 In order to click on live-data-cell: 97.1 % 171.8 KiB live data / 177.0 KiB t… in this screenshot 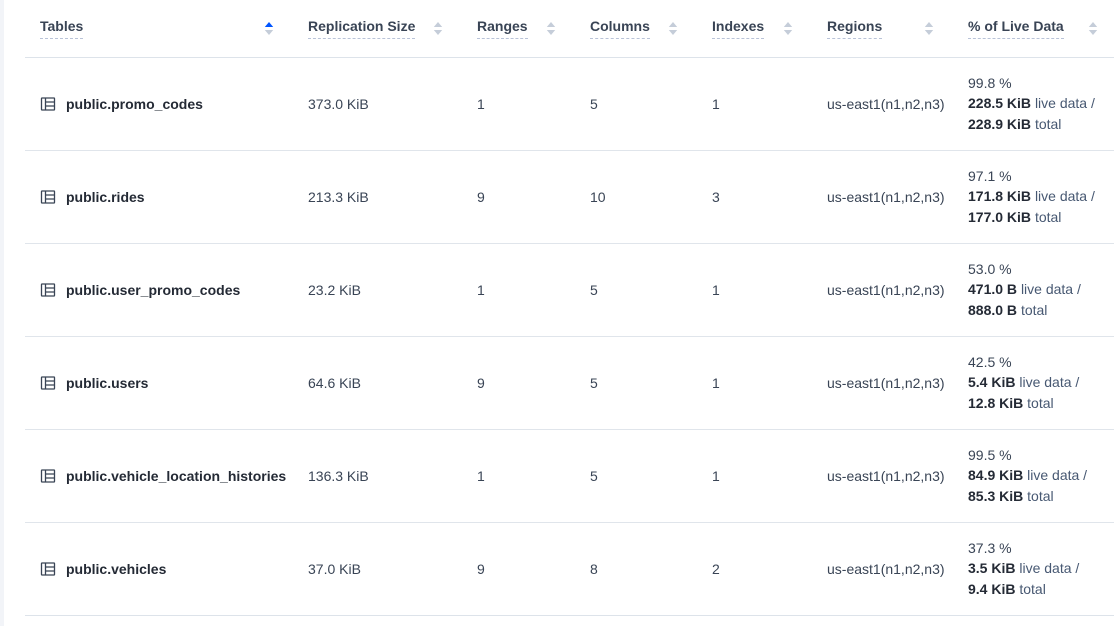, I will do `click(1032, 196)`.